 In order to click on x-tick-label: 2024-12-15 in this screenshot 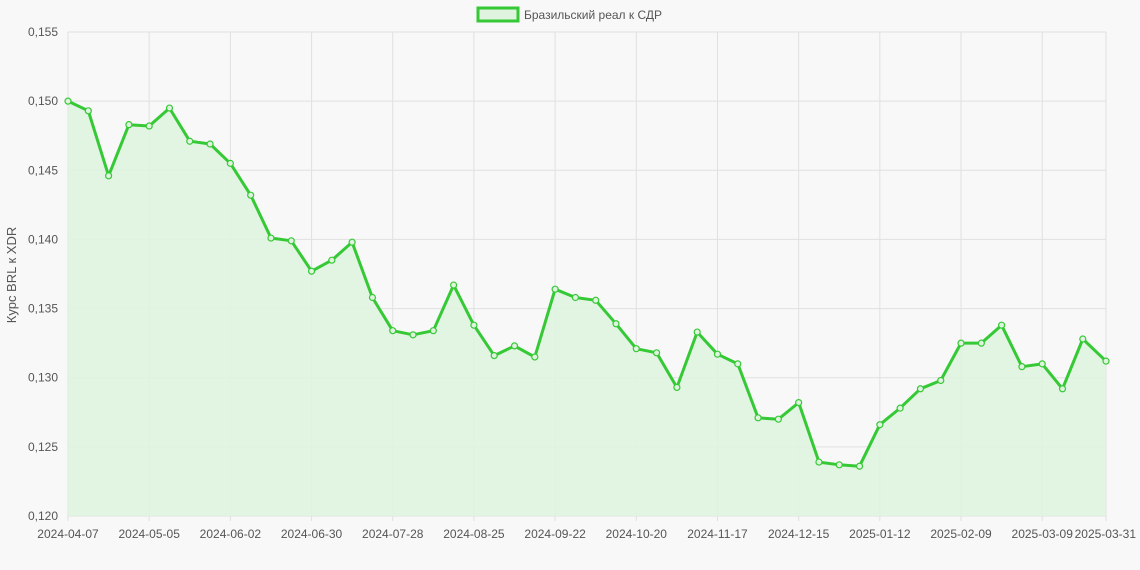, I will do `click(799, 534)`.